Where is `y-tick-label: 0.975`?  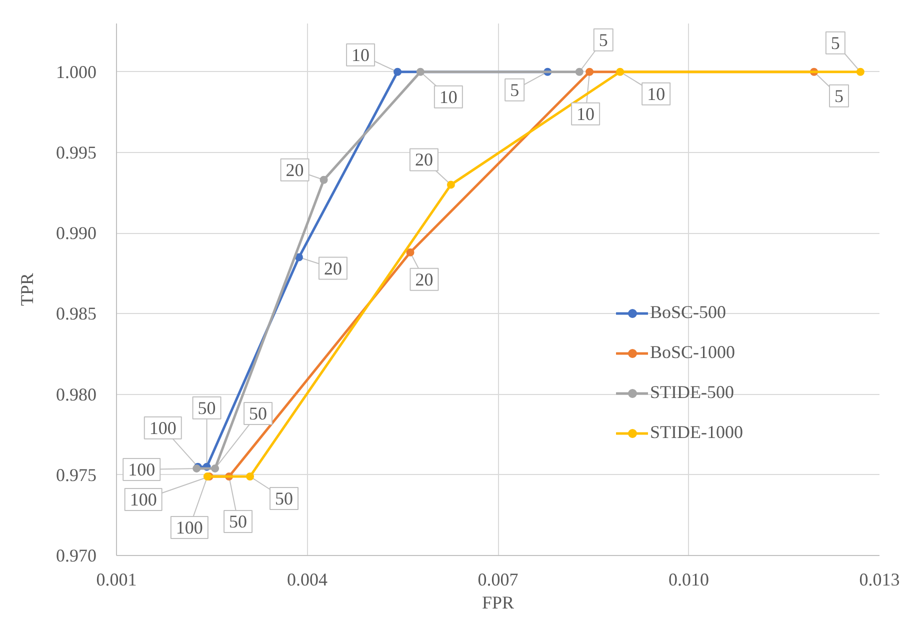 y-tick-label: 0.975 is located at coordinates (76, 474).